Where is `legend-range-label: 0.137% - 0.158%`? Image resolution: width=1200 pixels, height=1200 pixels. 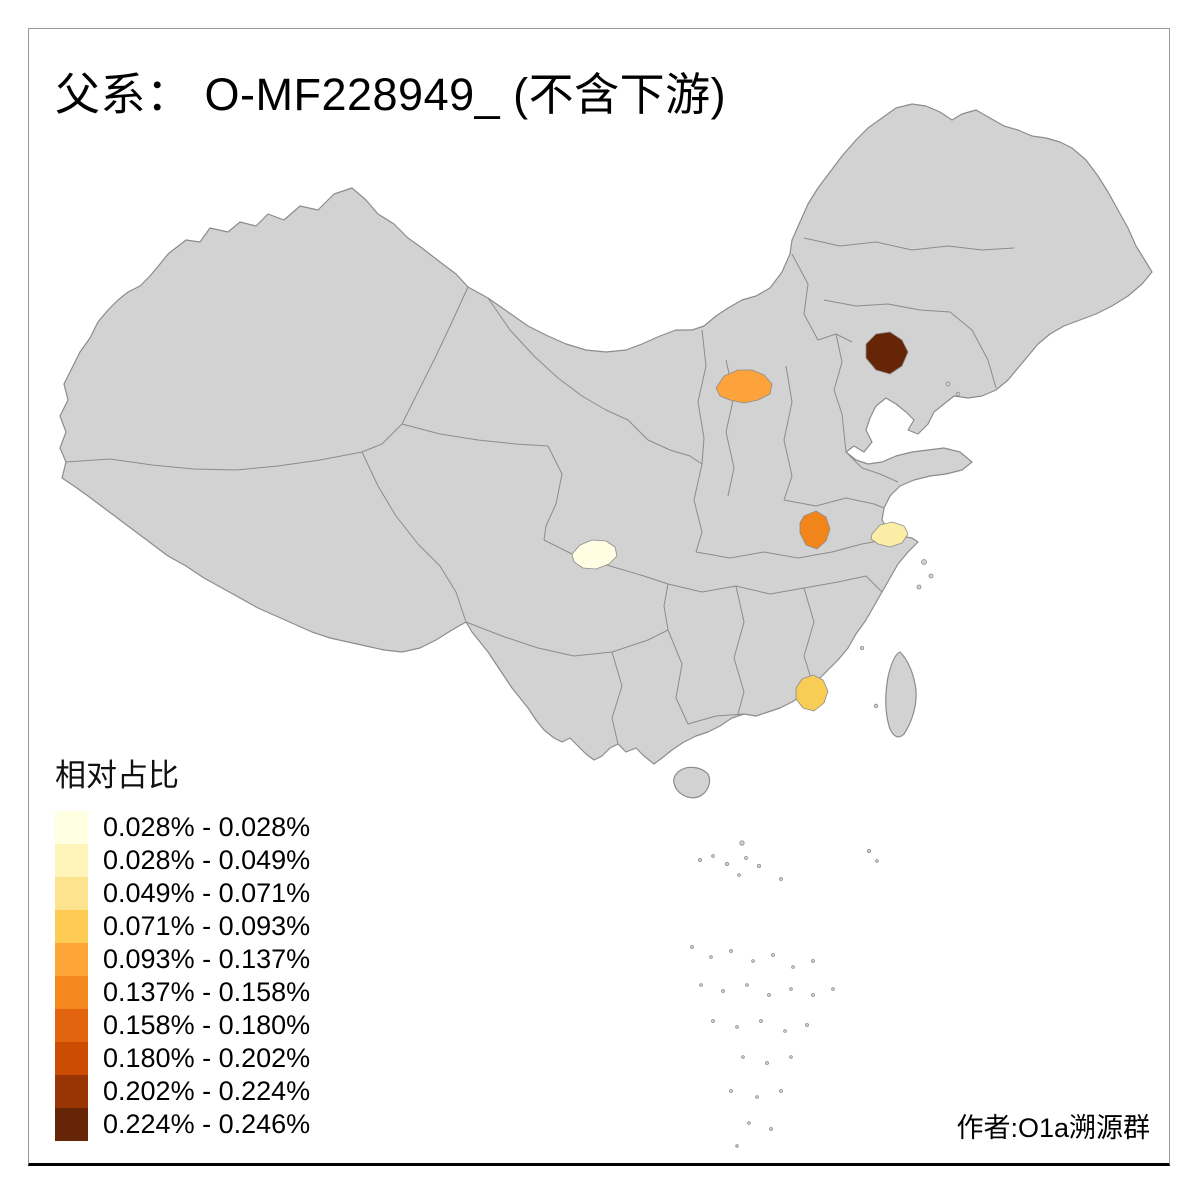 legend-range-label: 0.137% - 0.158% is located at coordinates (207, 992).